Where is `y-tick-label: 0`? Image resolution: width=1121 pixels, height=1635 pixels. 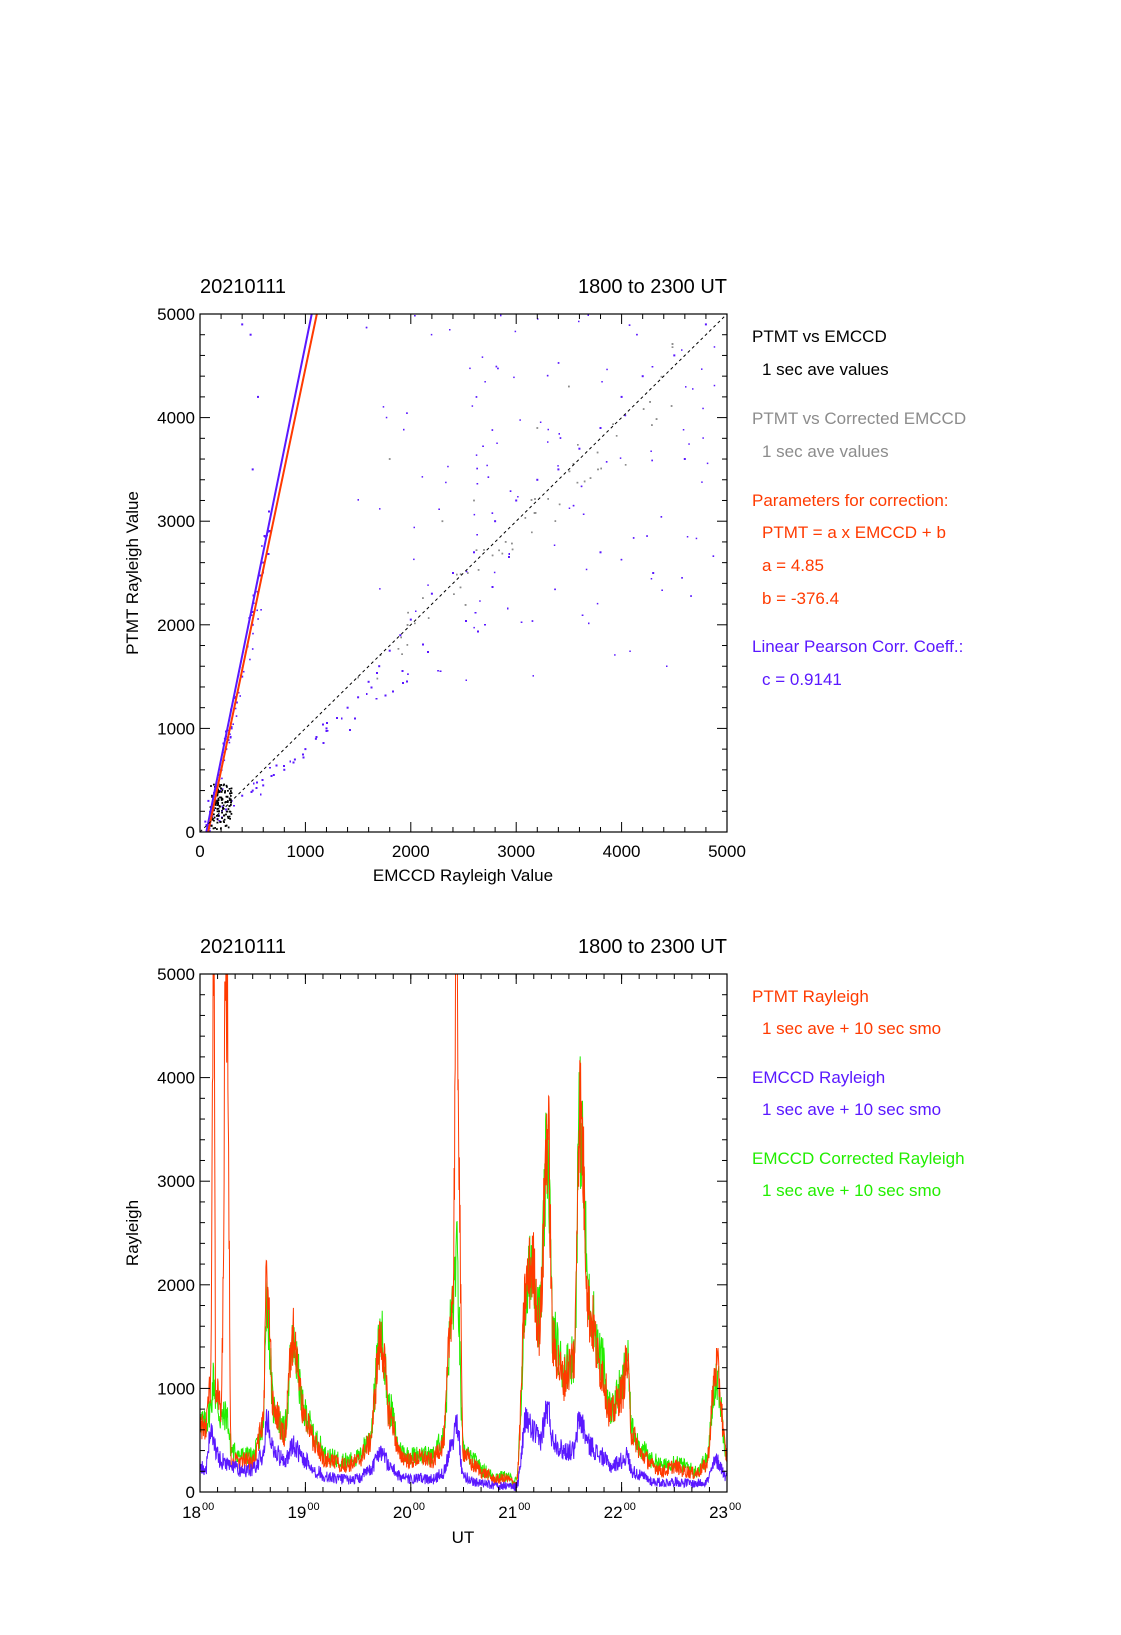 y-tick-label: 0 is located at coordinates (190, 832).